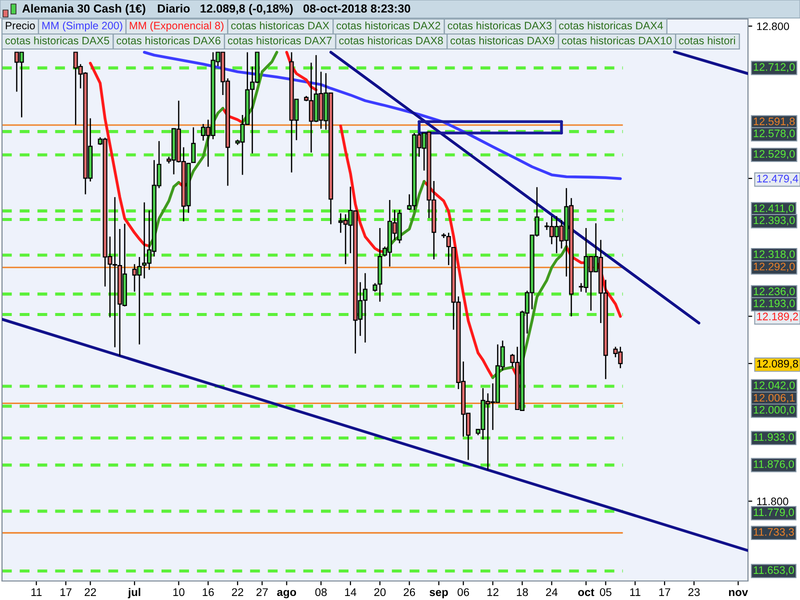  I want to click on x-tick-label: 24, so click(552, 592).